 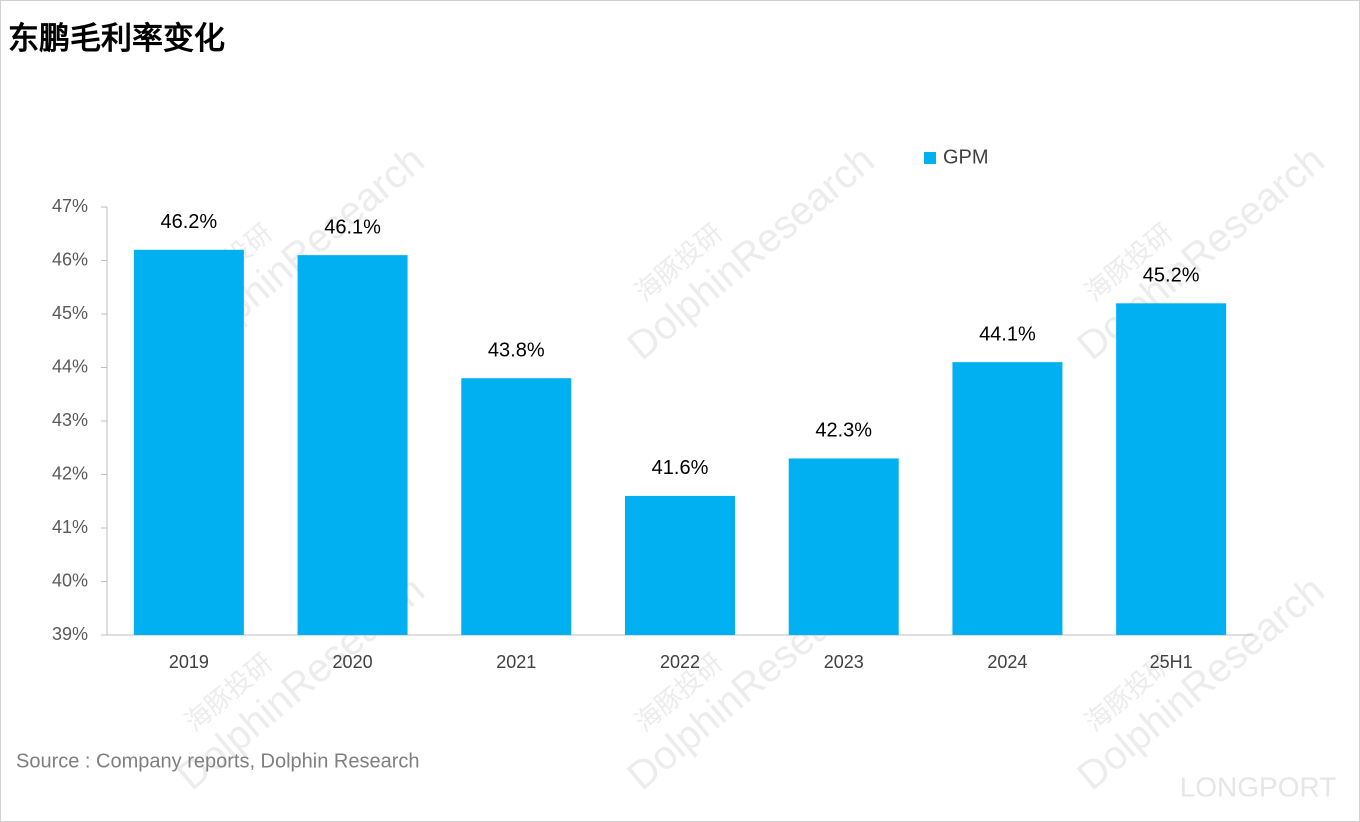 What do you see at coordinates (1007, 662) in the screenshot?
I see `x-tick-label: 2024` at bounding box center [1007, 662].